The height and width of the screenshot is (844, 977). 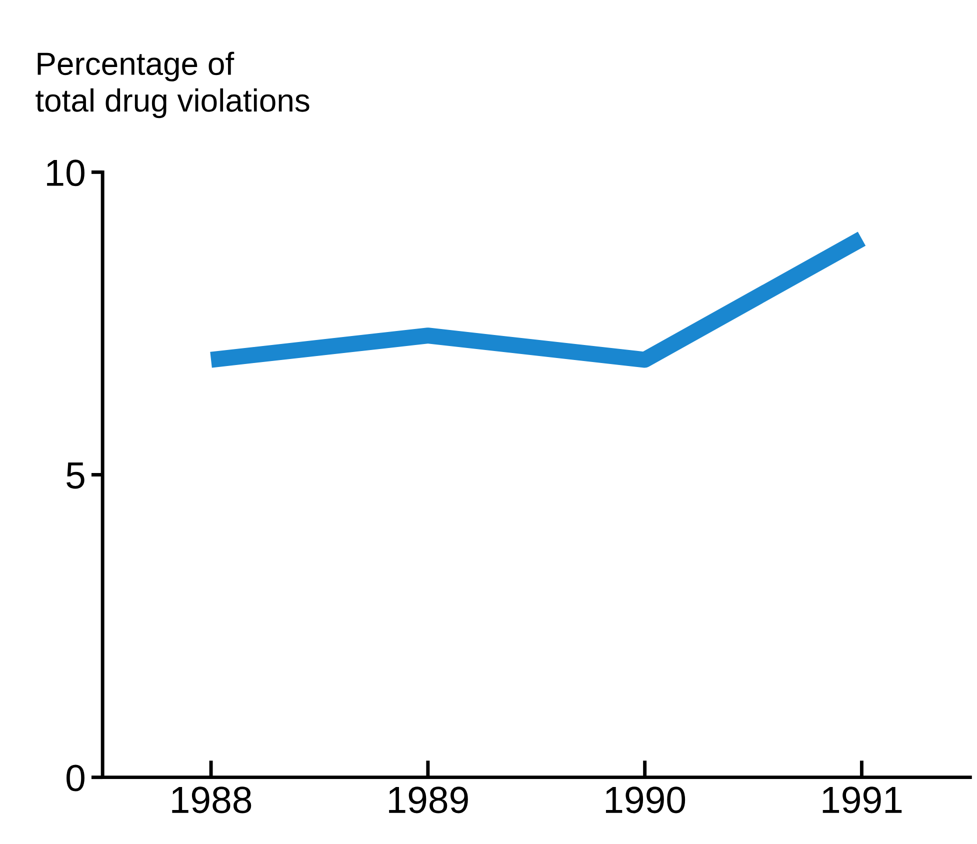 I want to click on y-axis-title: Percentage of total drug violations, so click(x=173, y=85).